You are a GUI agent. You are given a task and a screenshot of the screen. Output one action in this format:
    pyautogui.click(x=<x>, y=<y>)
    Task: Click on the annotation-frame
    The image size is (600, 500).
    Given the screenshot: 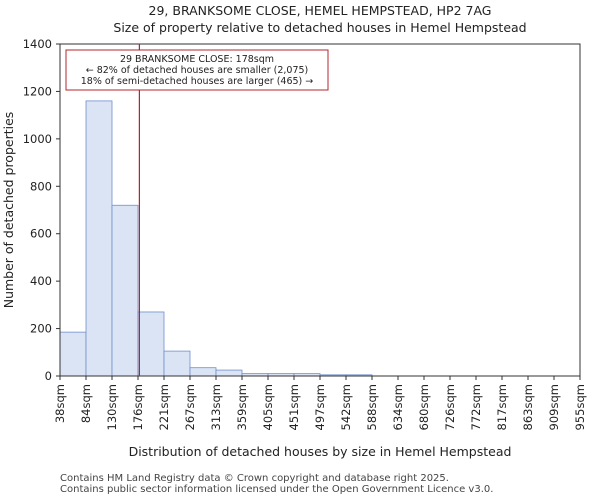 What is the action you would take?
    pyautogui.click(x=197, y=70)
    